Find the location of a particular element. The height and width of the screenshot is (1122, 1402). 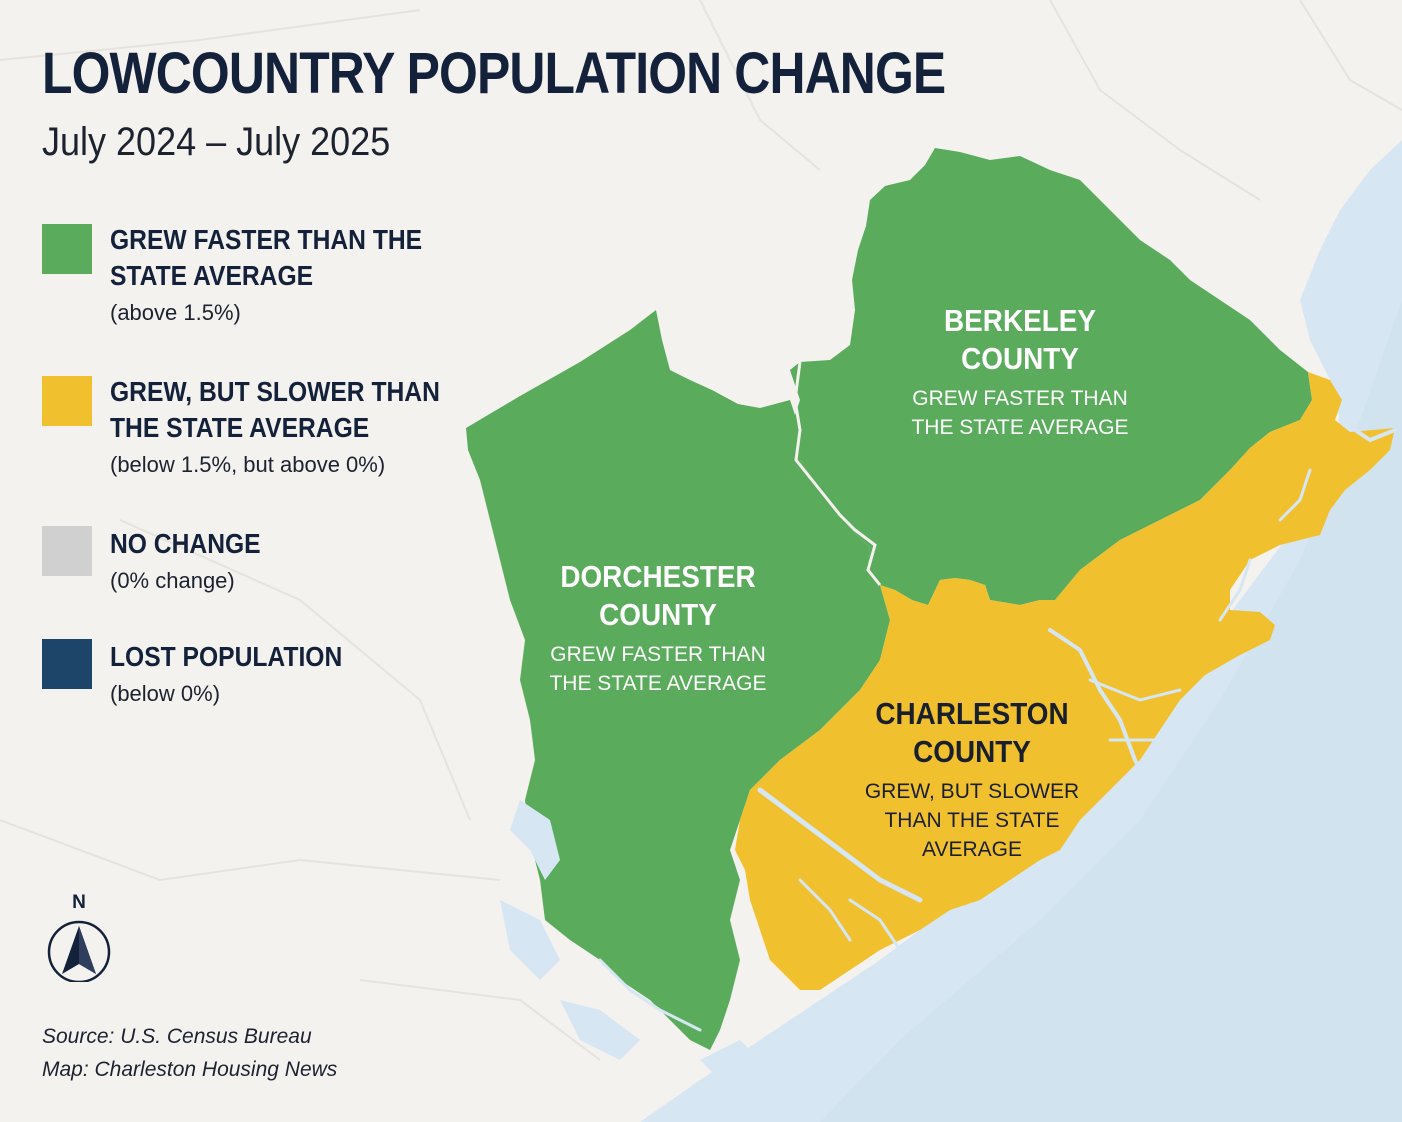

legend-heading: GREW, BUT SLOWER THAN THE STATE AVERAGE is located at coordinates (275, 409).